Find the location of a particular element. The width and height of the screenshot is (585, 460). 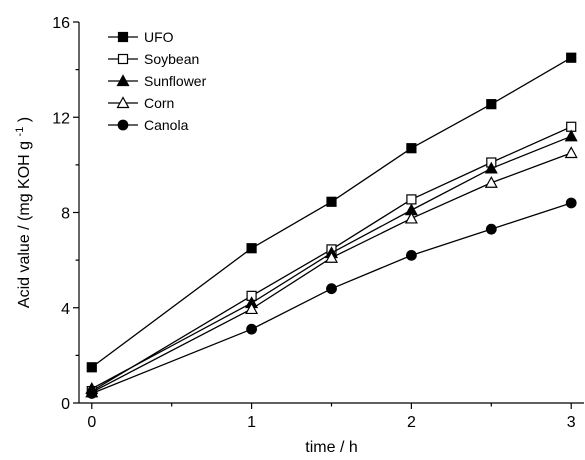

legend-item-canola: Canola is located at coordinates (148, 125).